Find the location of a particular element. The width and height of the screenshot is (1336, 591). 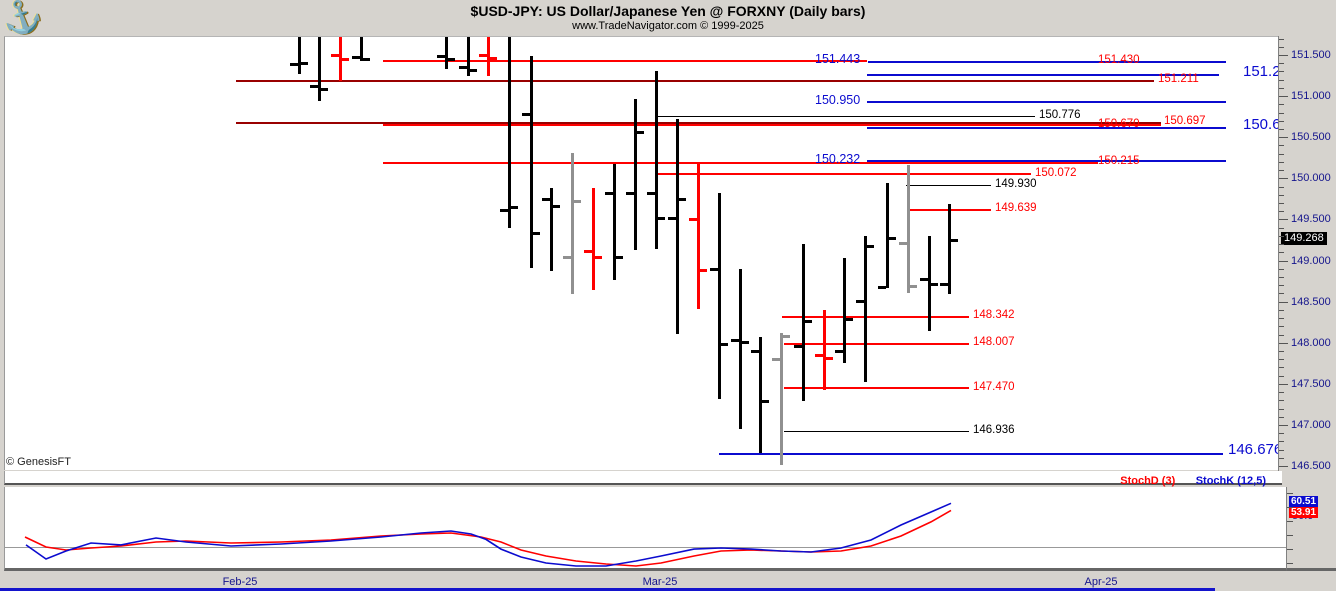

stochk-legend-label: StochK (12,5) is located at coordinates (1230, 481).